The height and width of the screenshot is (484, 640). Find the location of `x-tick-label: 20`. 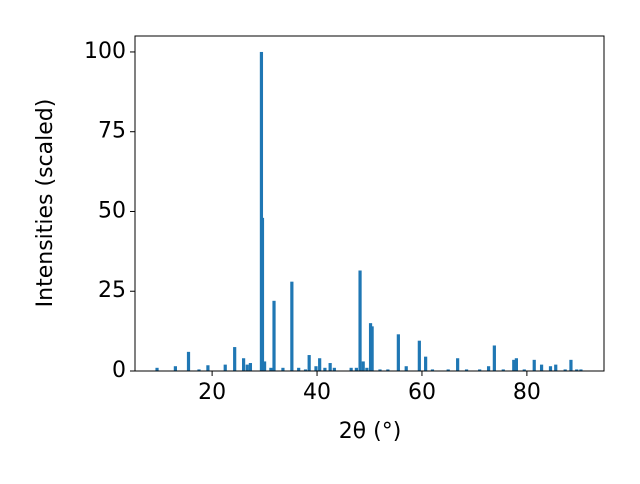

x-tick-label: 20 is located at coordinates (212, 392).